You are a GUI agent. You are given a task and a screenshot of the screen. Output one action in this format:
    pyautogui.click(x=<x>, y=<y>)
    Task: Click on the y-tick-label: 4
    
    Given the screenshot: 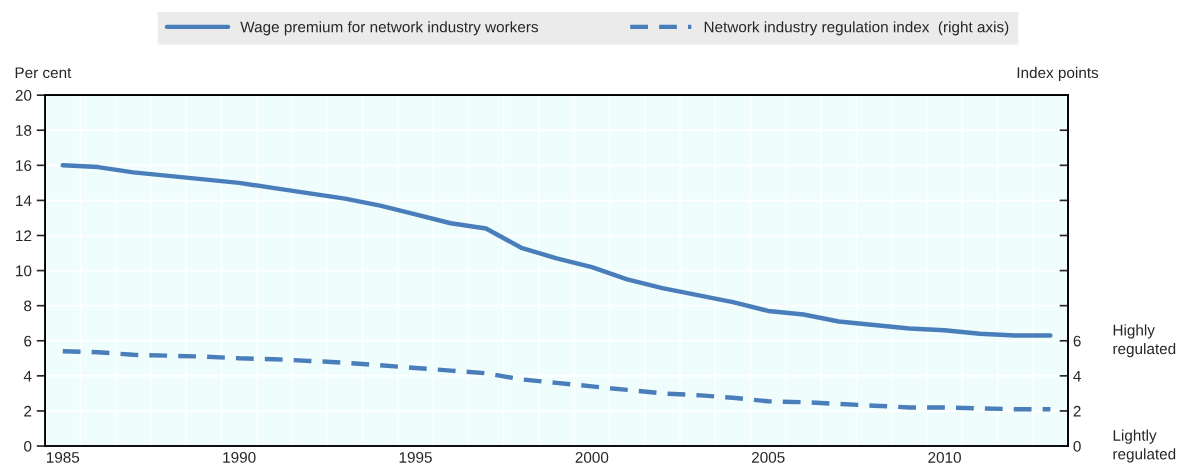 What is the action you would take?
    pyautogui.click(x=27, y=376)
    